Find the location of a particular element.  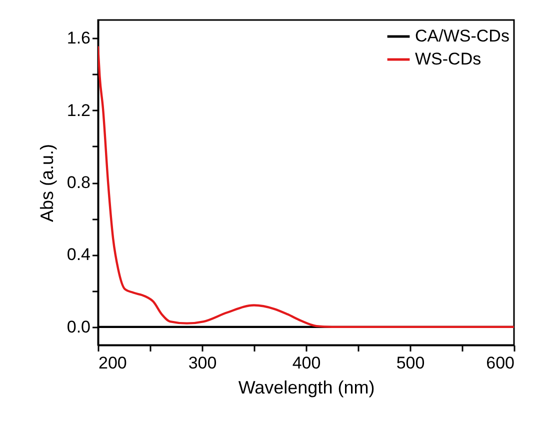

y-tick-label: 0.8 is located at coordinates (78, 182).